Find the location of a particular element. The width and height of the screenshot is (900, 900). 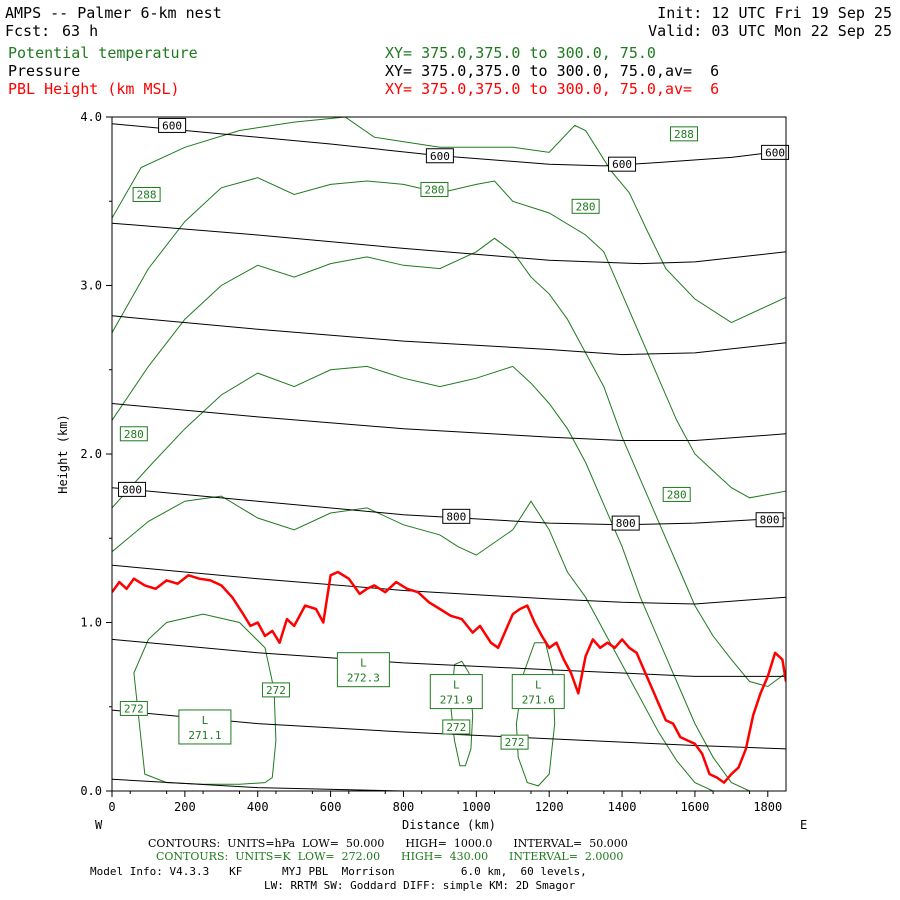

low-center-marker-0: L is located at coordinates (205, 720).